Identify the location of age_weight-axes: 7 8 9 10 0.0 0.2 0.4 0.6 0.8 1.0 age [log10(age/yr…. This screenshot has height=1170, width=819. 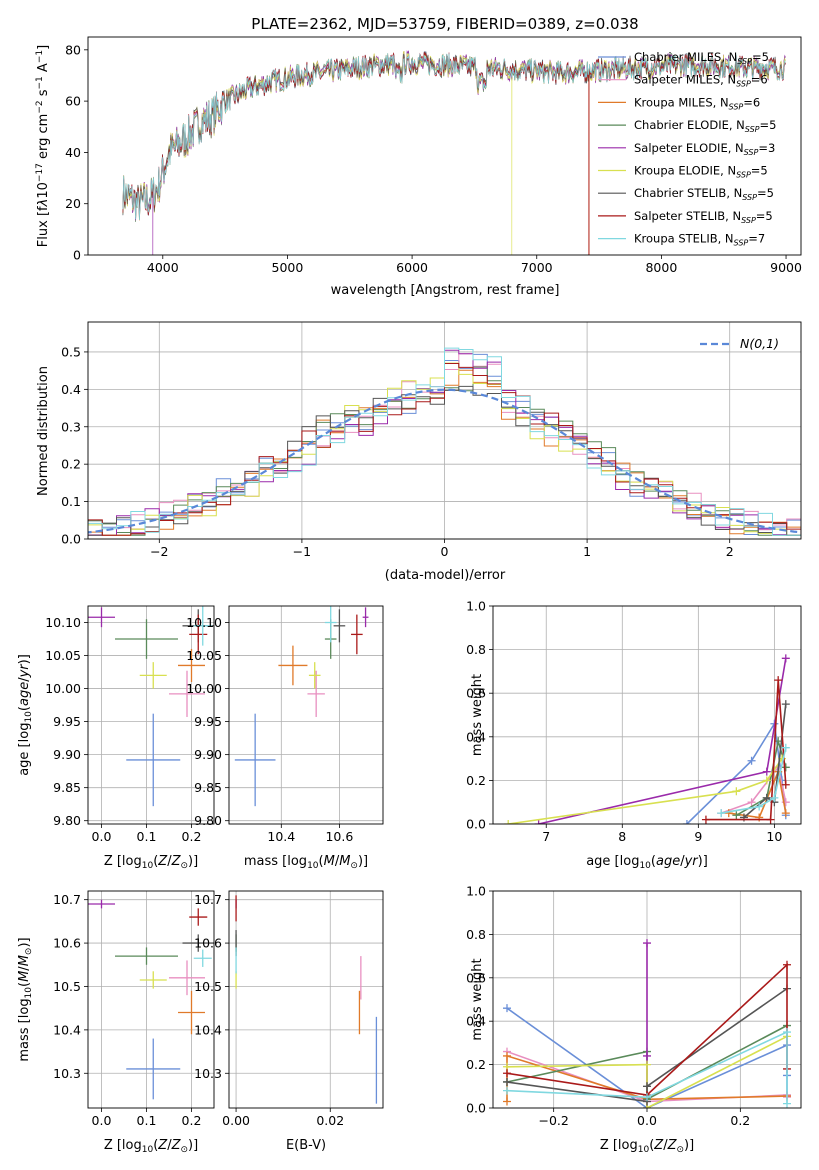
(634, 735).